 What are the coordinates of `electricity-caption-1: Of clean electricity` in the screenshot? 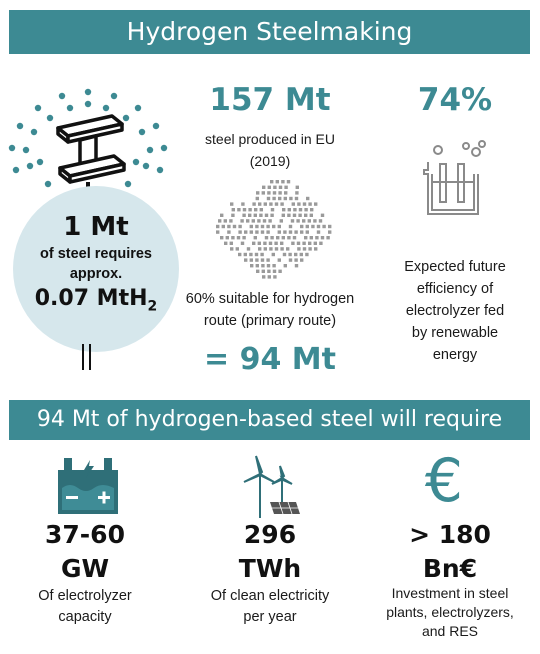 It's located at (270, 596).